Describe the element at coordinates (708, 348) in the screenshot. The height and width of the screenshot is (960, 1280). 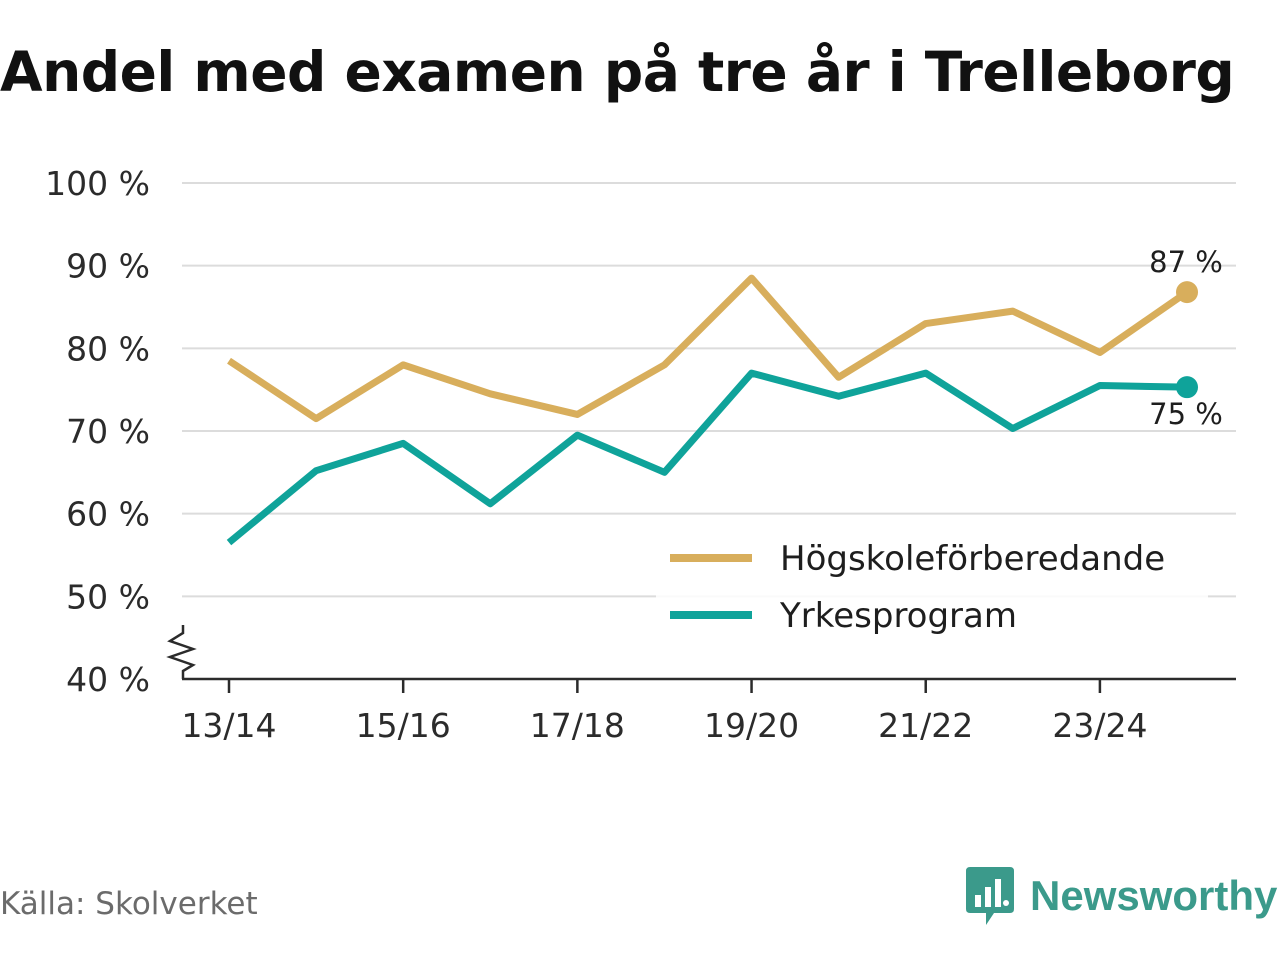
I see `series-line-hogskoleforberedande` at that location.